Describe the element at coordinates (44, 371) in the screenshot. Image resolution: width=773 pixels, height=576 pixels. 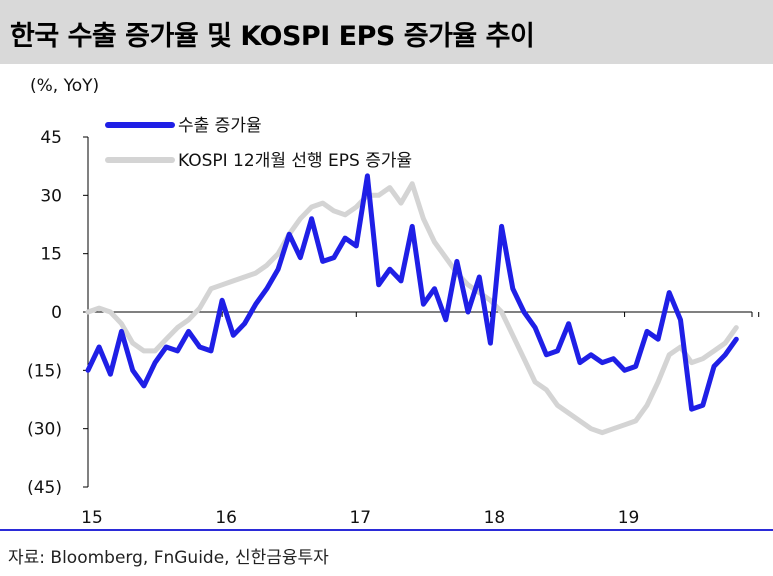
I see `y-tick-label: (15)` at that location.